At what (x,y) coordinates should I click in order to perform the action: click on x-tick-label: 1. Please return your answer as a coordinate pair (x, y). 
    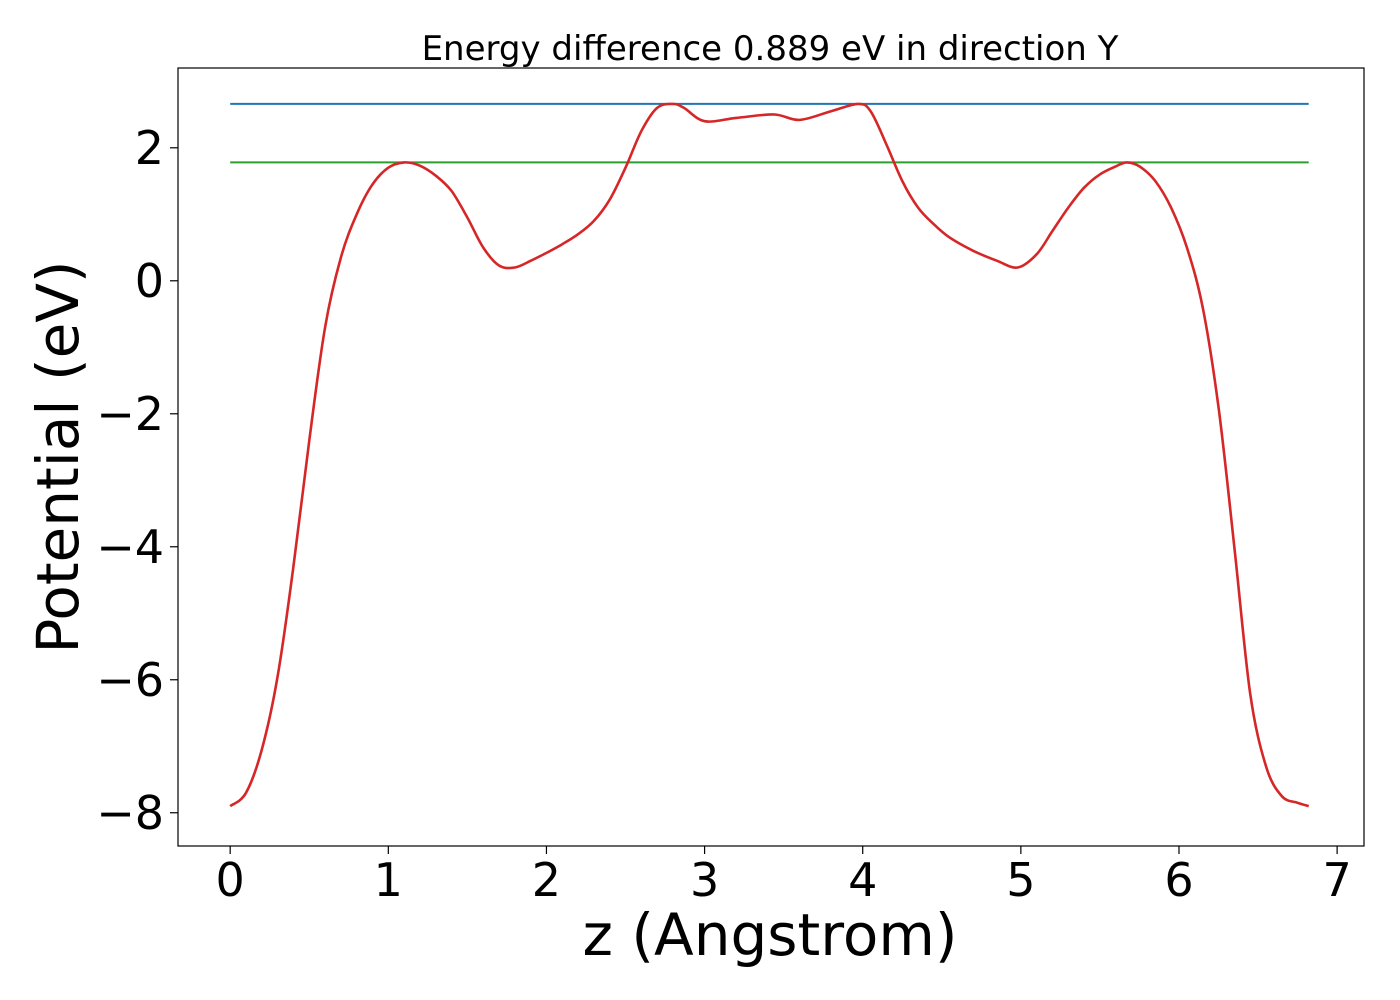
    Looking at the image, I should click on (388, 880).